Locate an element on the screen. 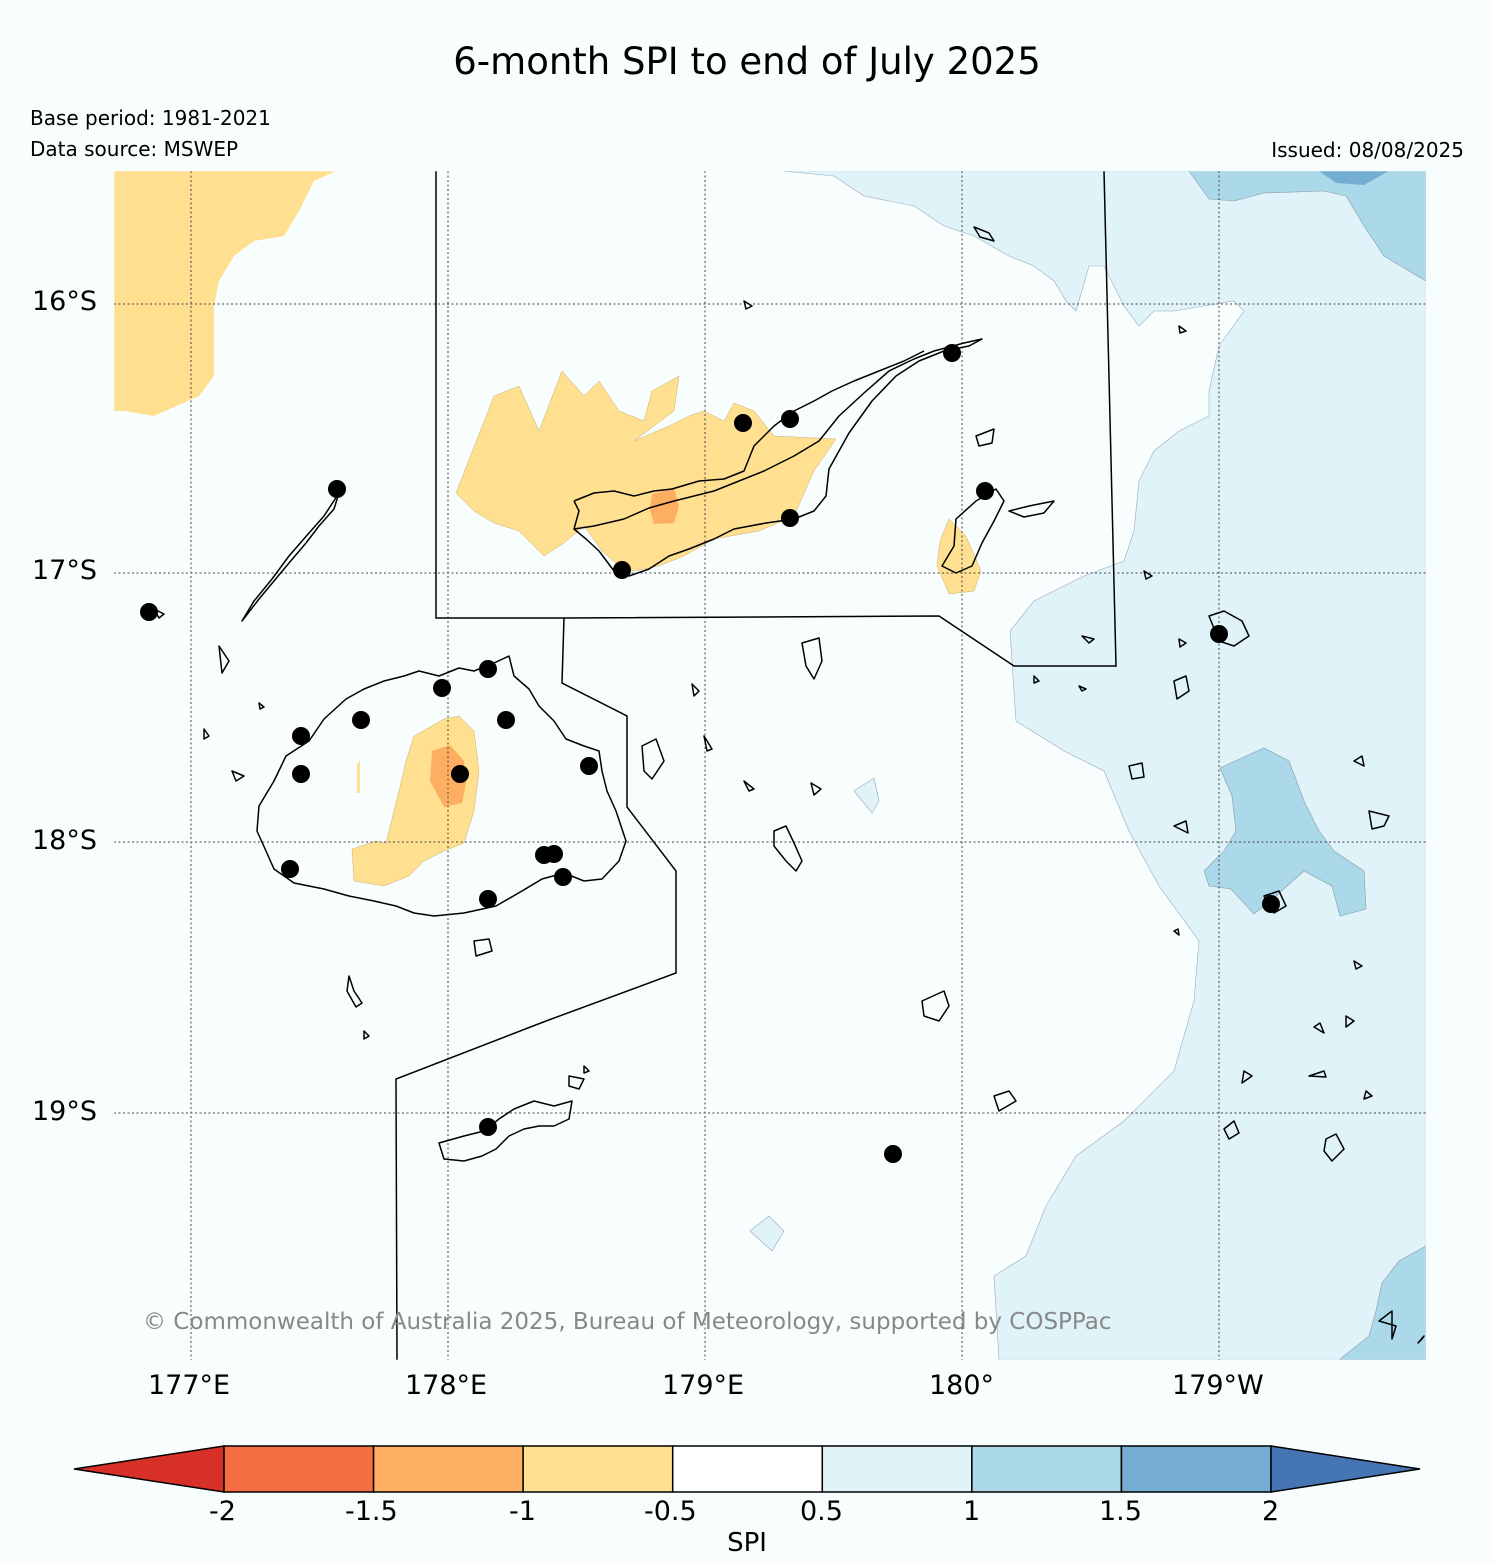  wet-region-moderate-southeast is located at coordinates (1382, 1302).